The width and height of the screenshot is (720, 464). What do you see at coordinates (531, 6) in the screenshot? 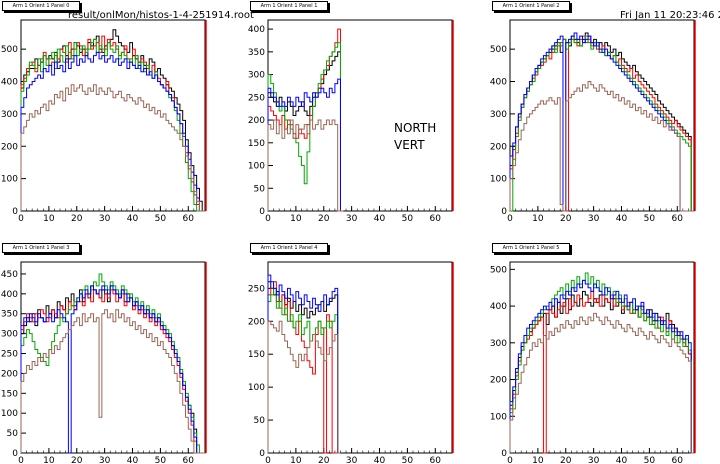
I see `panel-title-2: Arm 1 Orient 1 Panel 2` at bounding box center [531, 6].